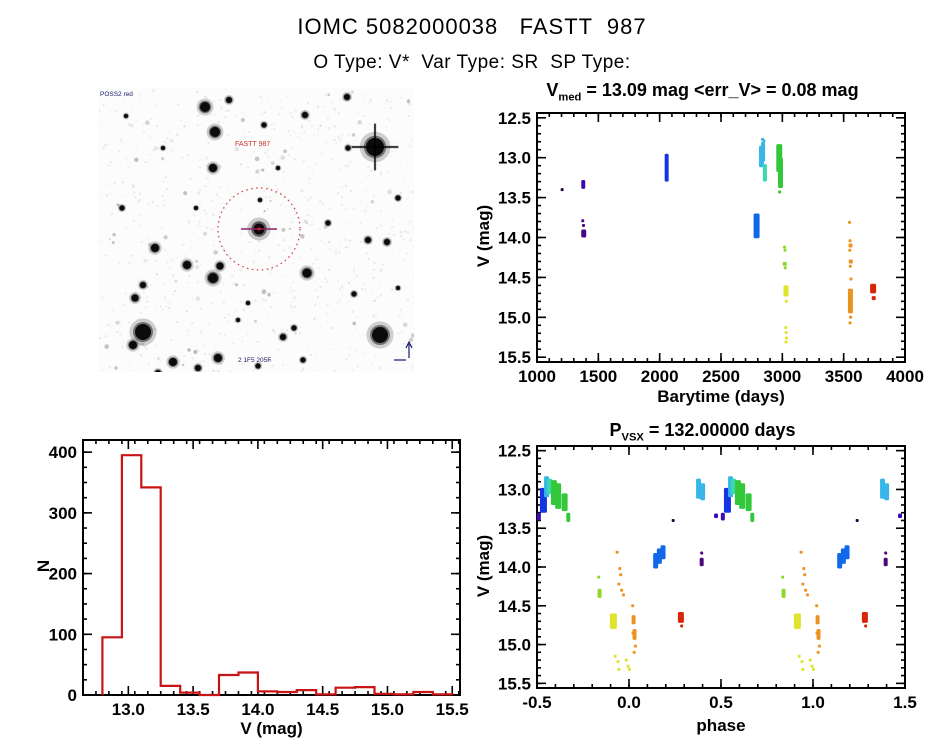 The height and width of the screenshot is (747, 944). I want to click on lightcurve-y-tick-label: 12.5, so click(514, 118).